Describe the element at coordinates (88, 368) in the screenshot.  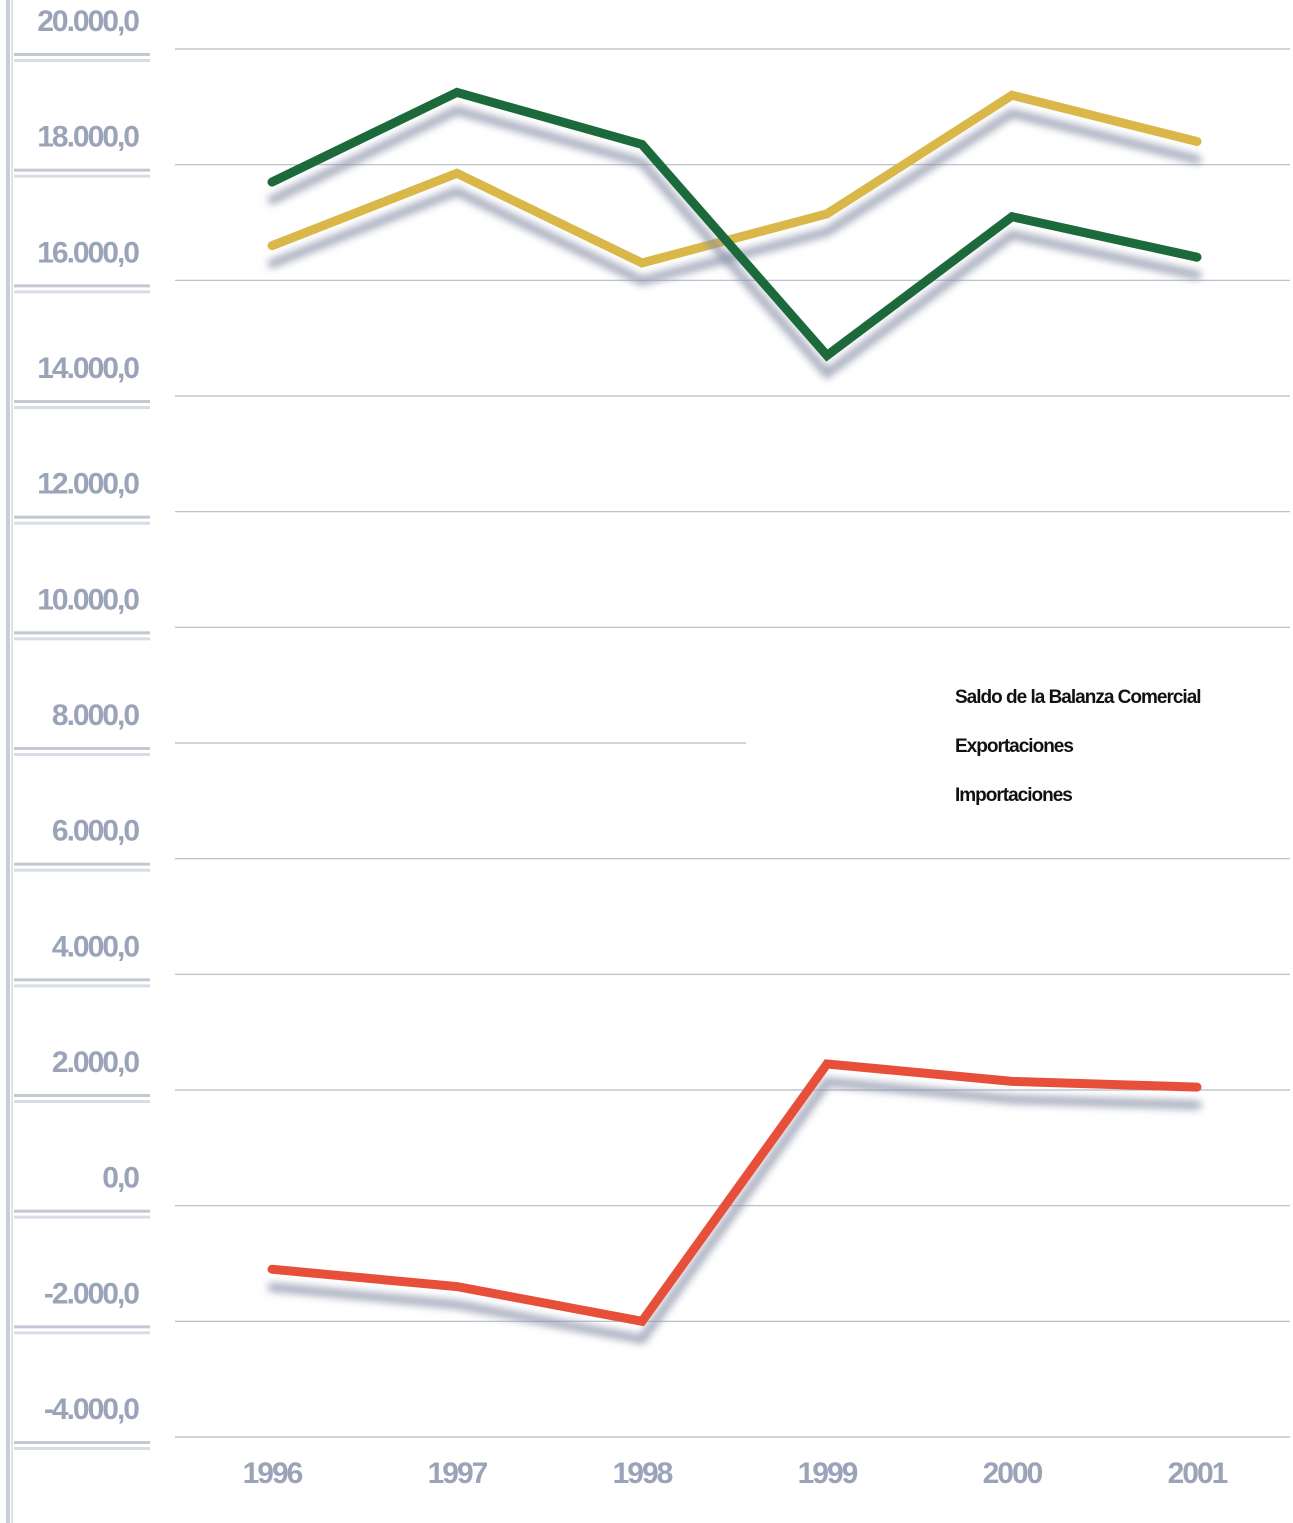
I see `y-tick-label: 14.000,0` at that location.